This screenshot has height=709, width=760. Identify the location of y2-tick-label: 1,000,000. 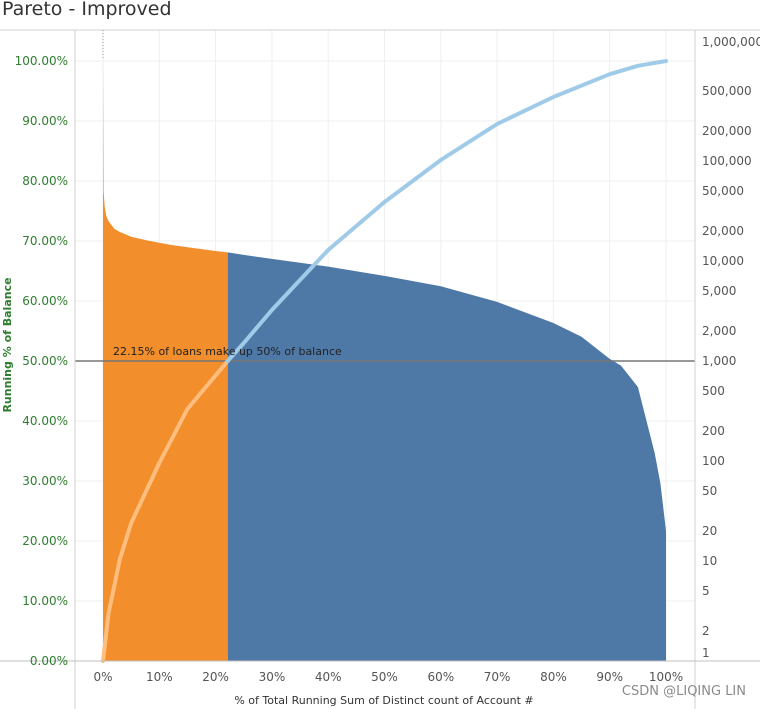
(731, 42).